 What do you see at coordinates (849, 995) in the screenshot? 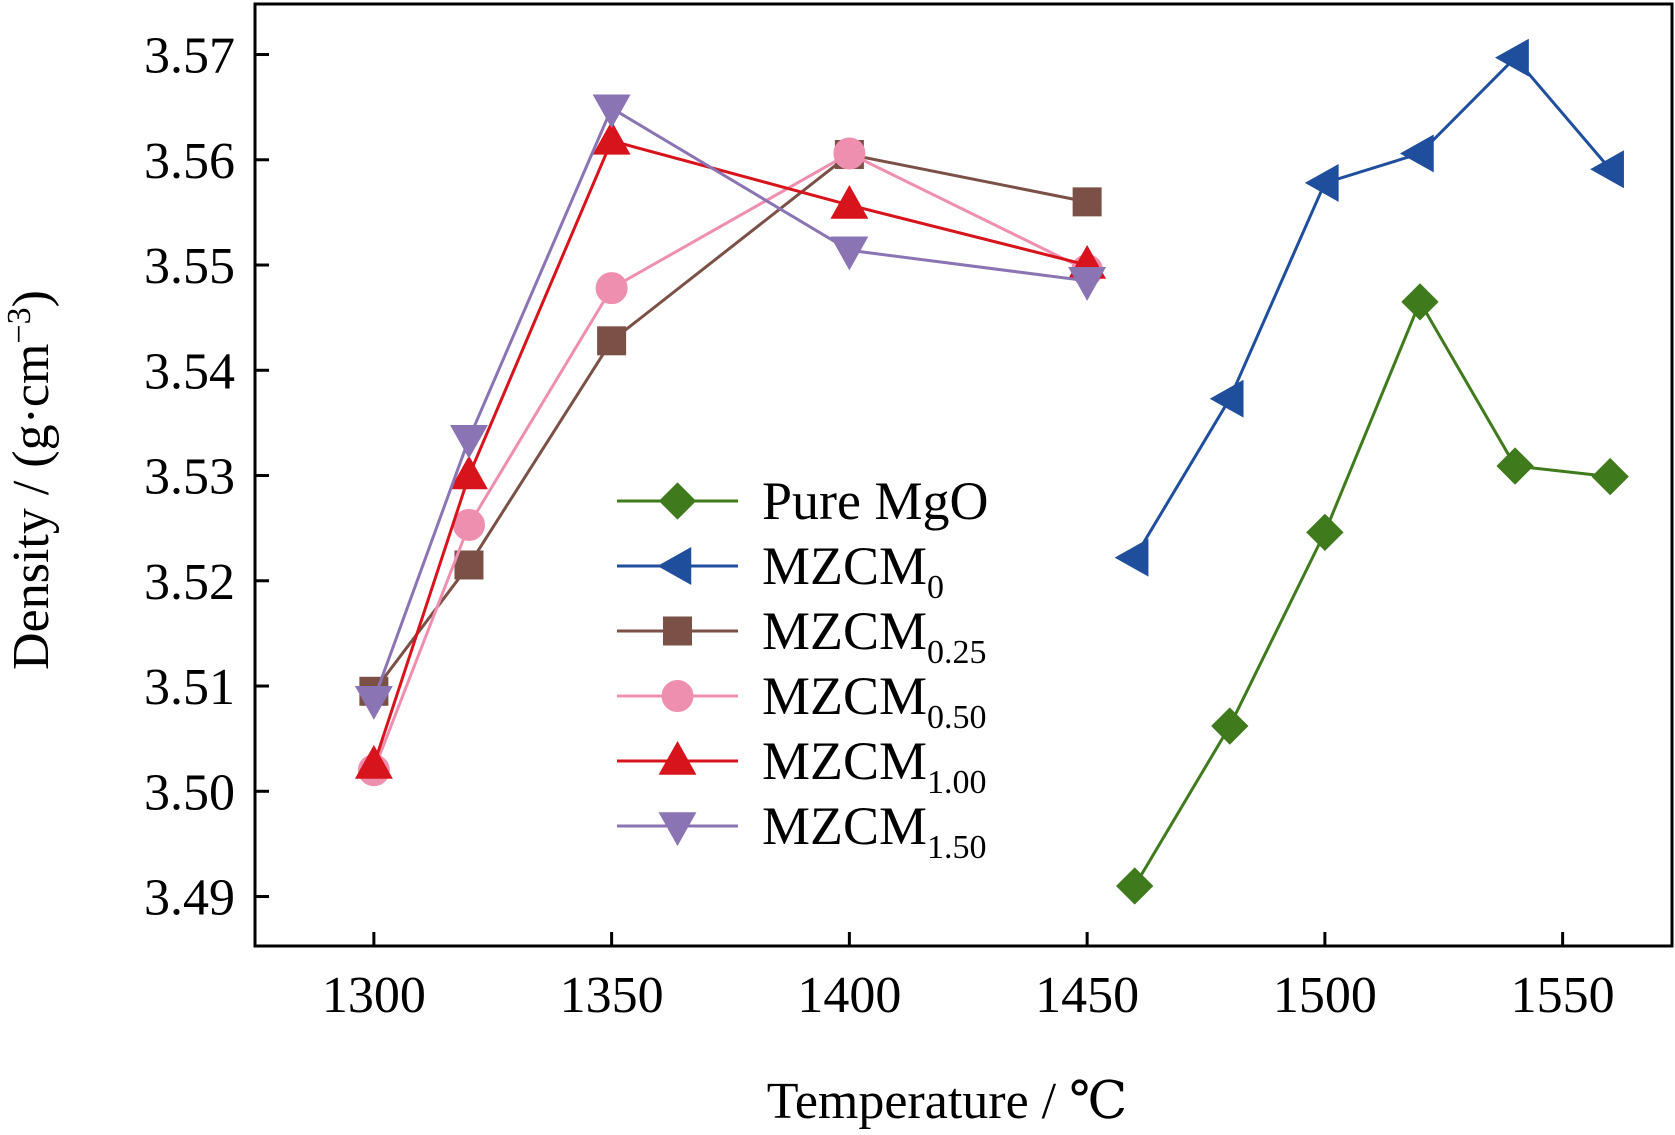
I see `x-tick-label: 1400` at bounding box center [849, 995].